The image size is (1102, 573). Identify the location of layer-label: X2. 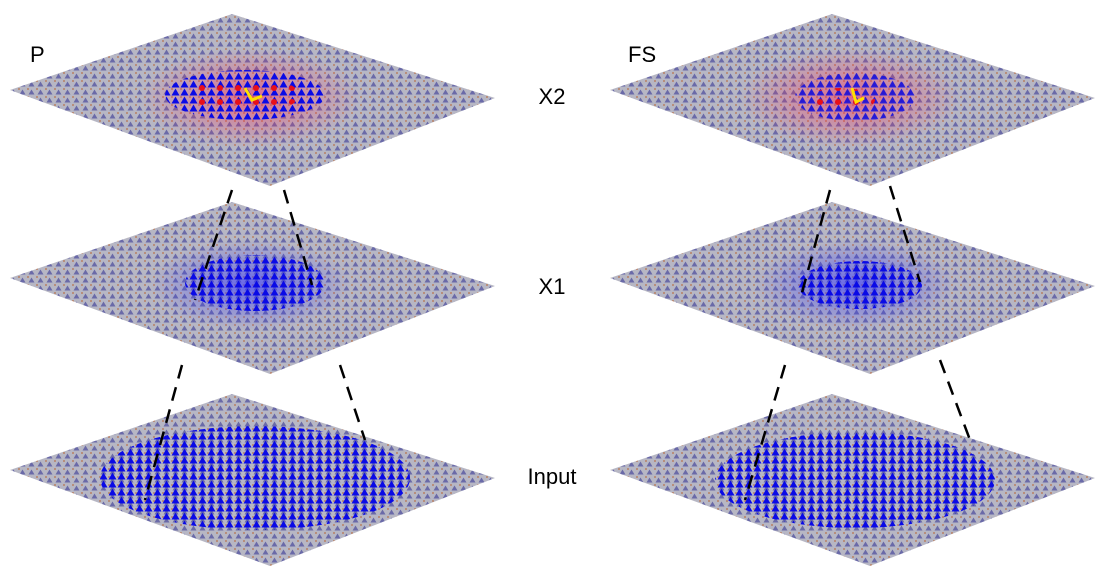
(552, 96).